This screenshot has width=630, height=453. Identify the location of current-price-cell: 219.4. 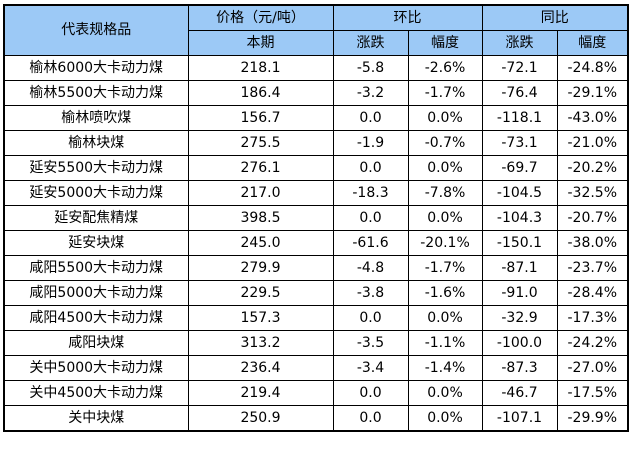
(260, 393).